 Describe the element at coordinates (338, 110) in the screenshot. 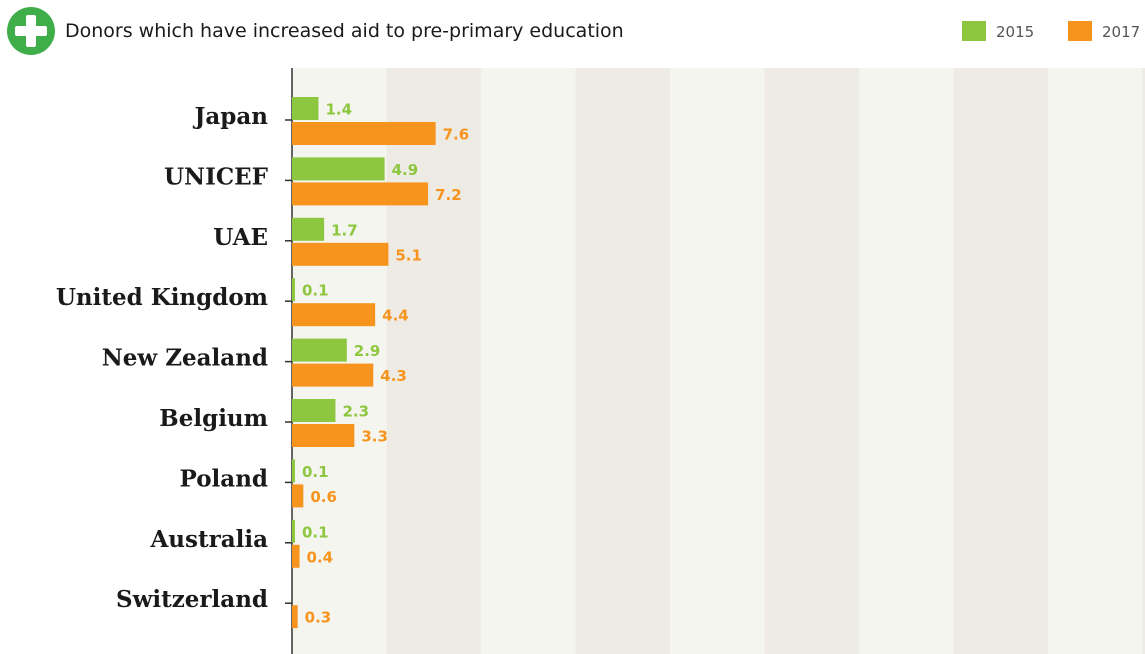

I see `value-label-japan-2015: 1.4` at that location.